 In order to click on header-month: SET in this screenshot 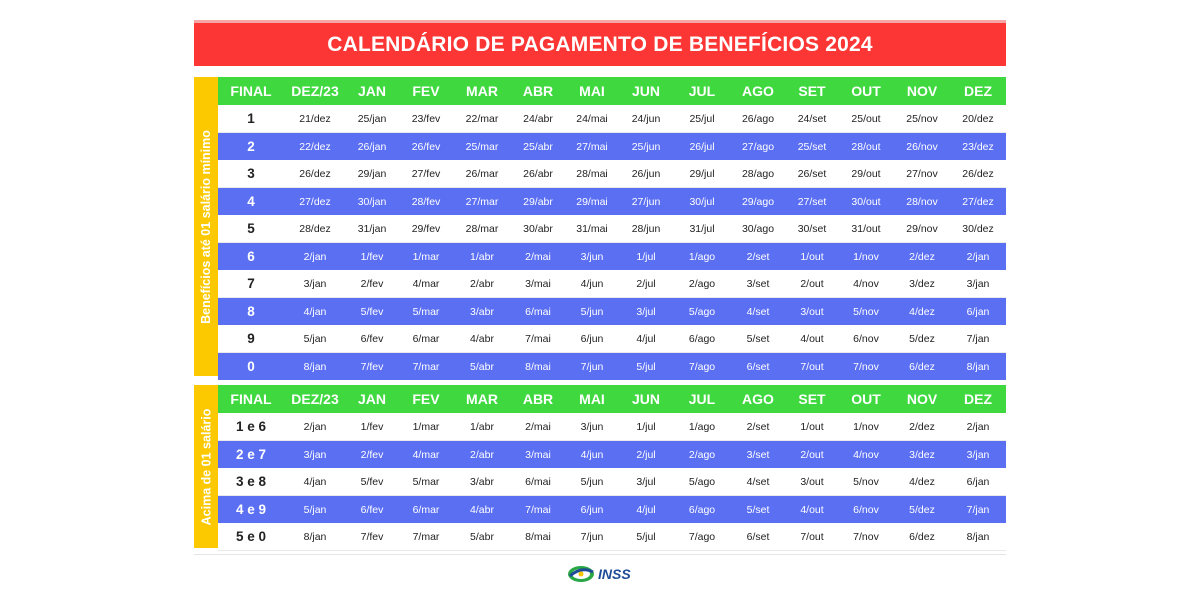, I will do `click(812, 91)`.